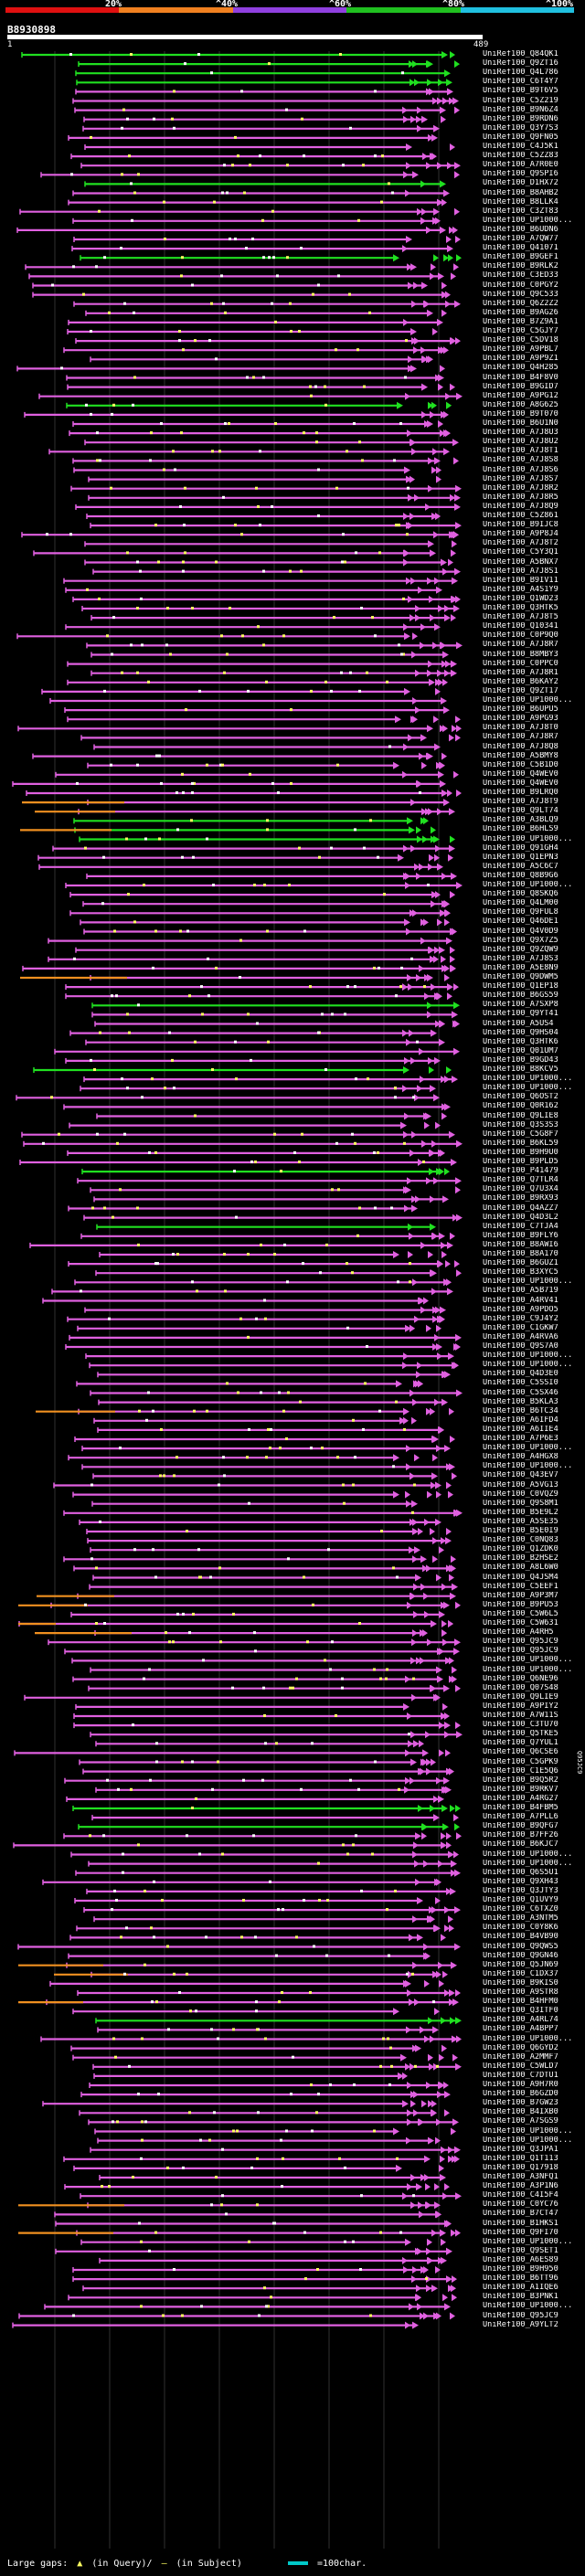 The width and height of the screenshot is (585, 2576). Describe the element at coordinates (520, 183) in the screenshot. I see `hit-label: UniRef100_D1HX72` at that location.